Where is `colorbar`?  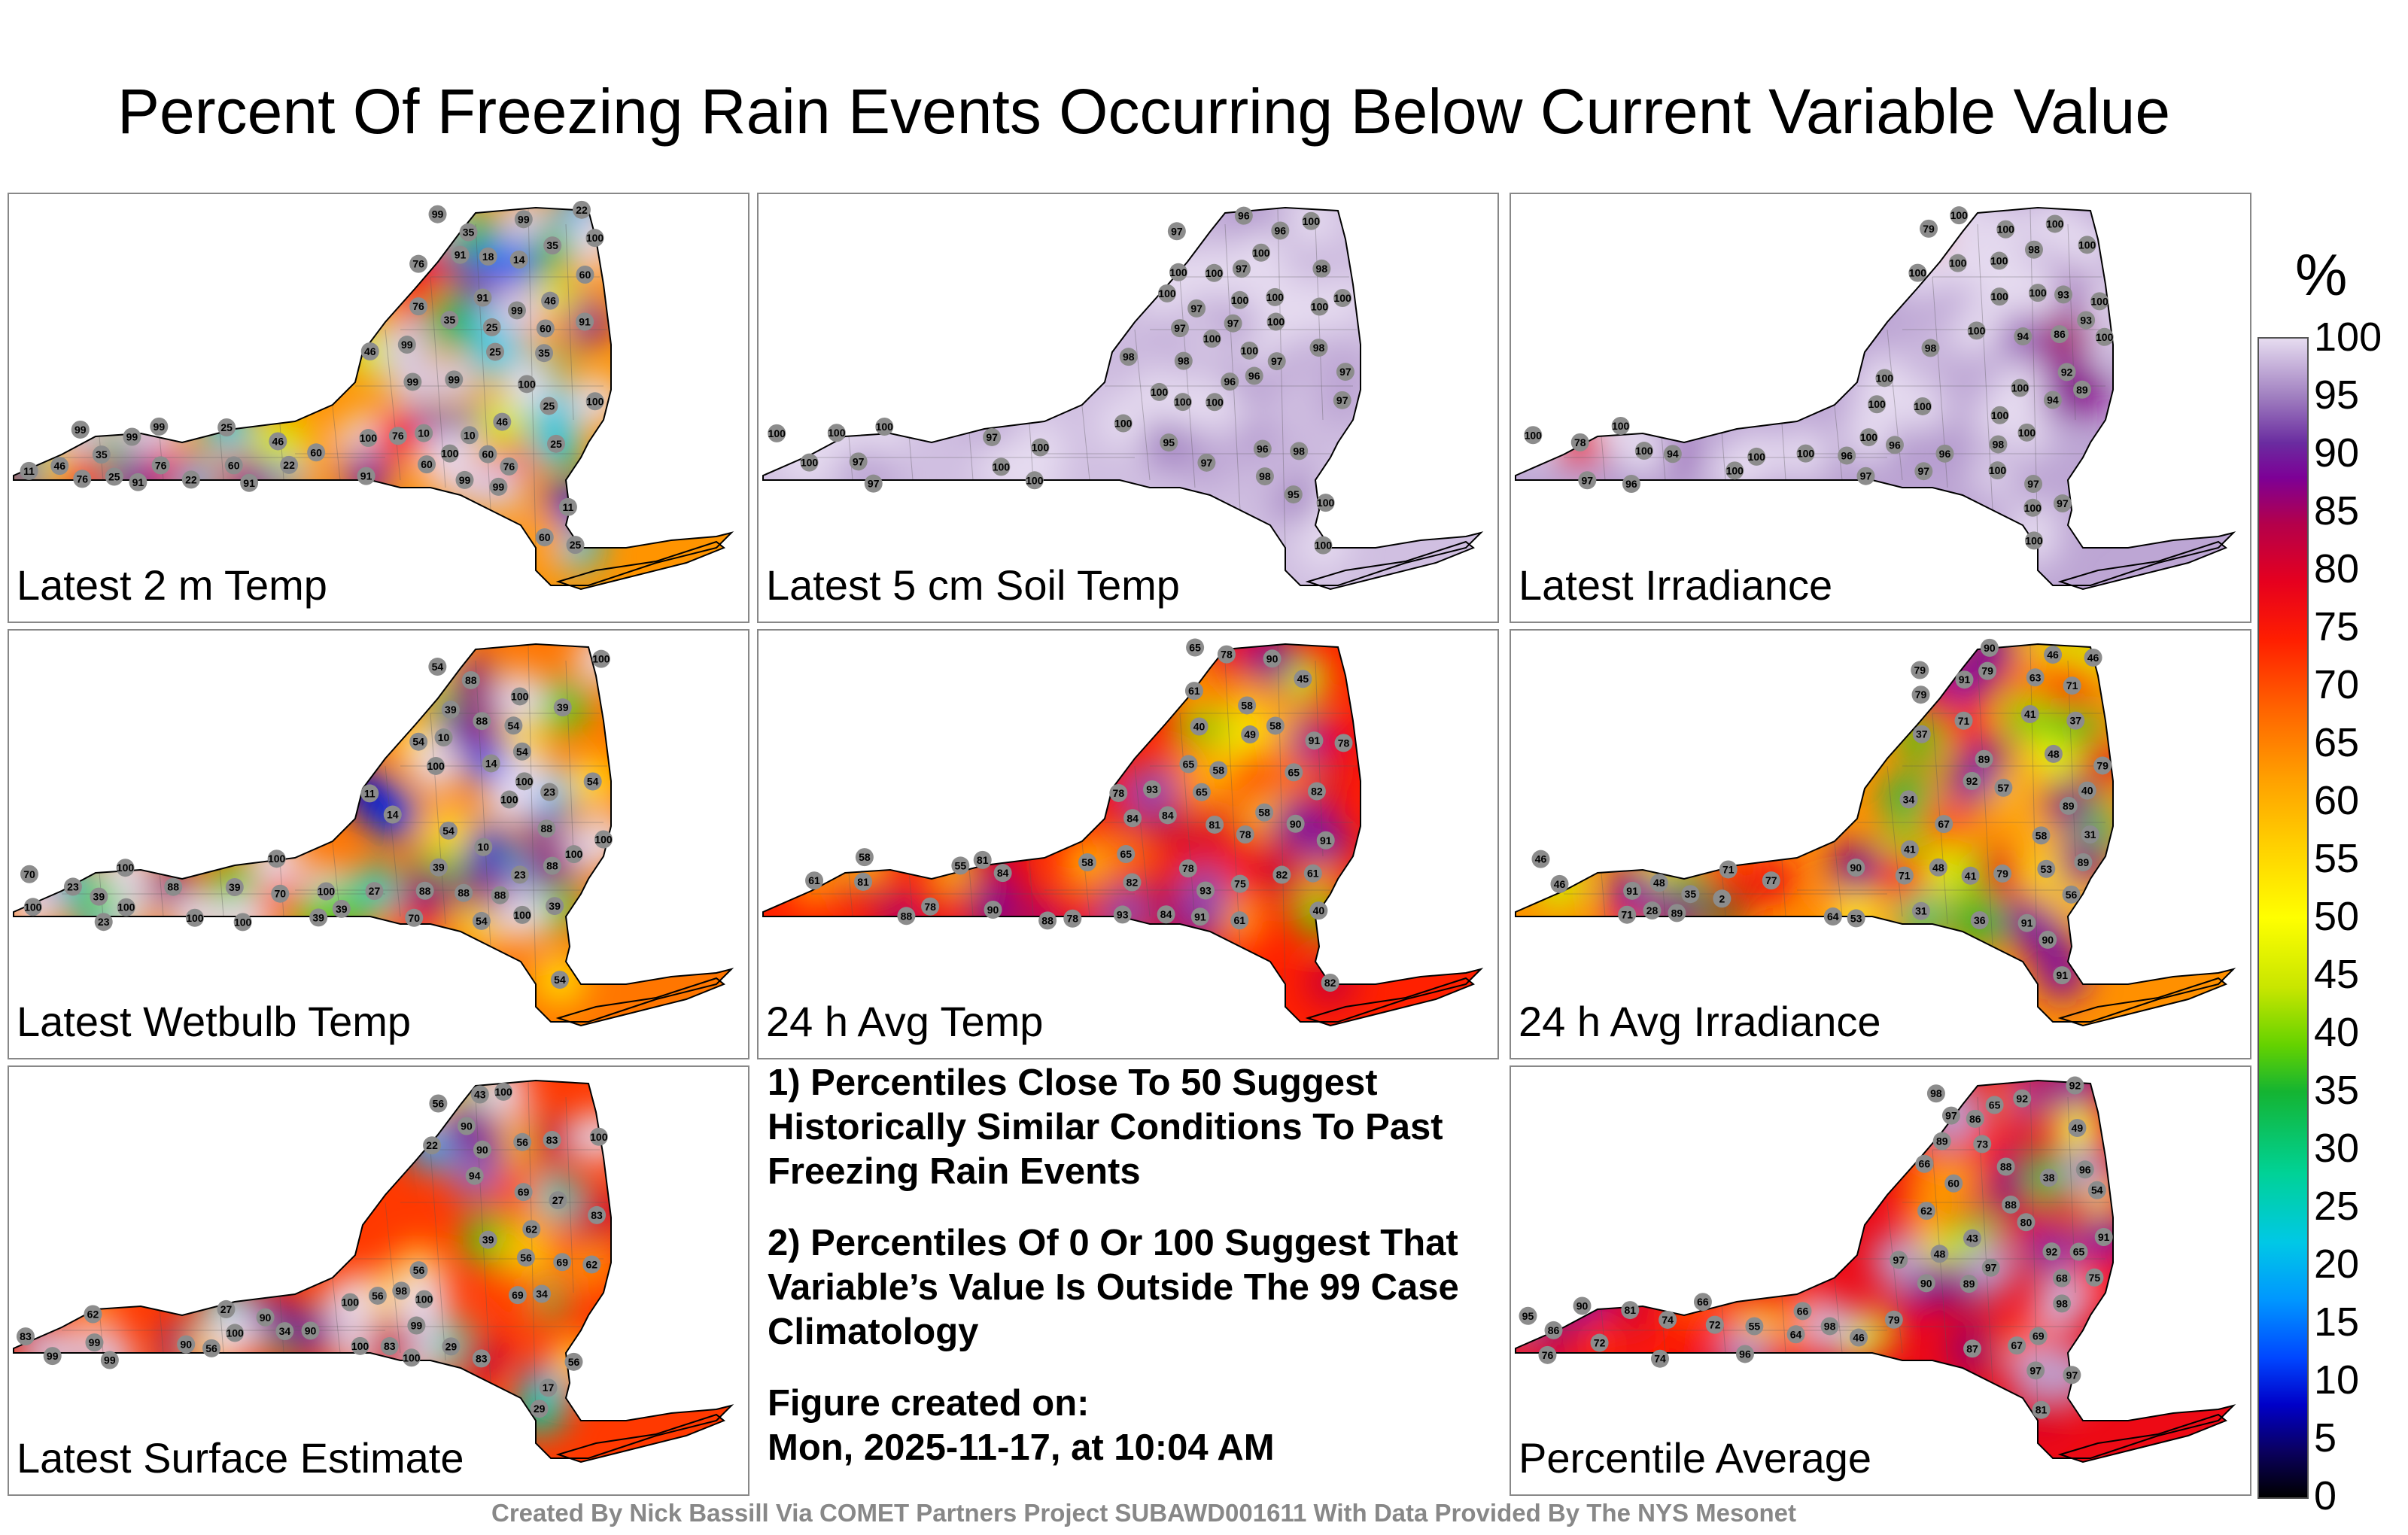 colorbar is located at coordinates (2283, 918).